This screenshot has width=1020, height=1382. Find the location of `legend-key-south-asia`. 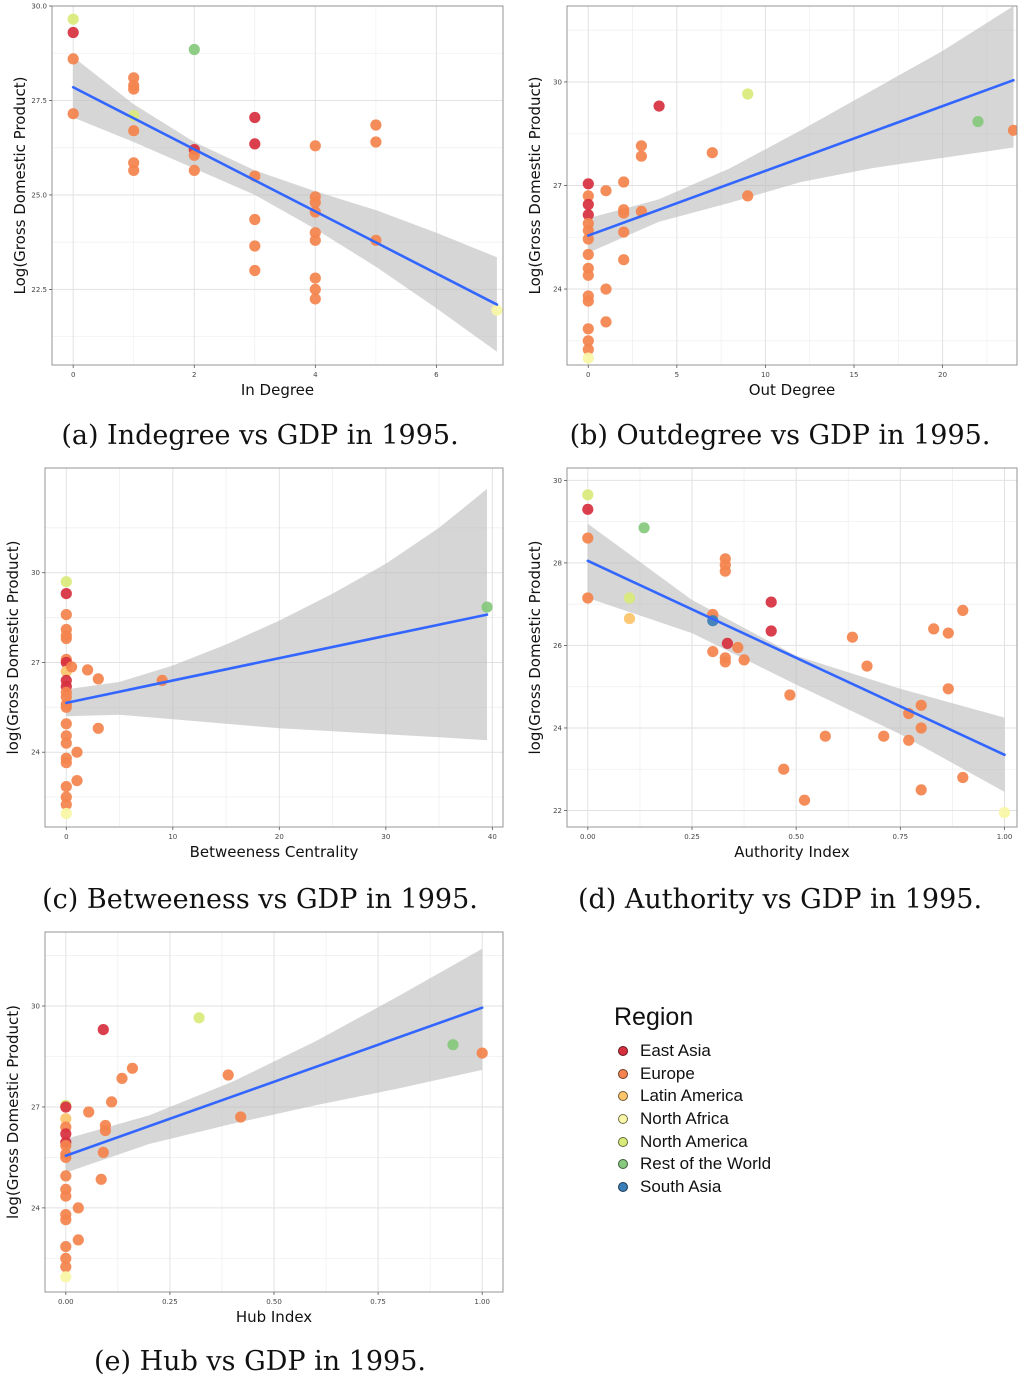

legend-key-south-asia is located at coordinates (623, 1186).